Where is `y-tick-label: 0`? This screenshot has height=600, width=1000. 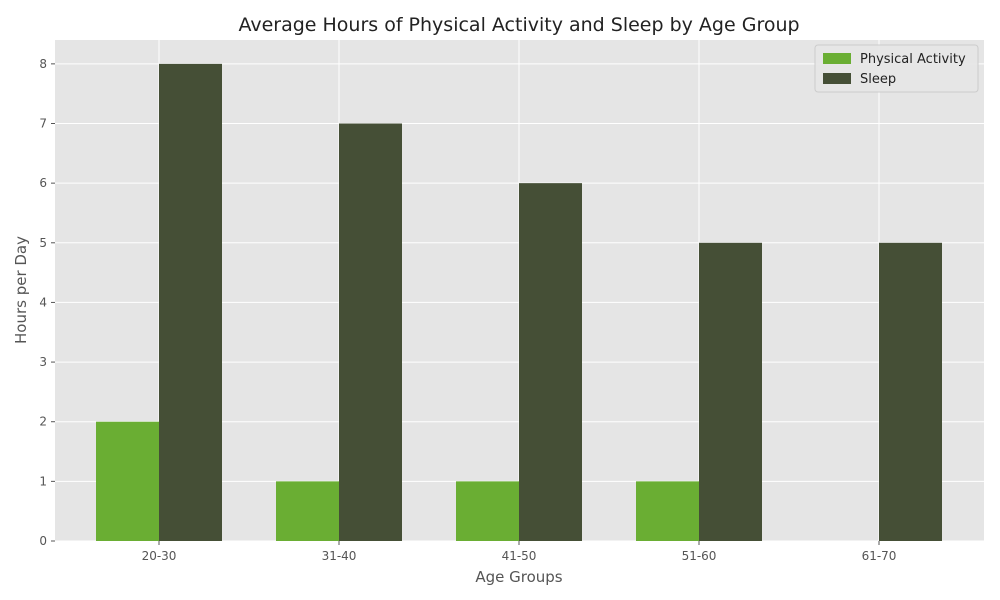 y-tick-label: 0 is located at coordinates (43, 541).